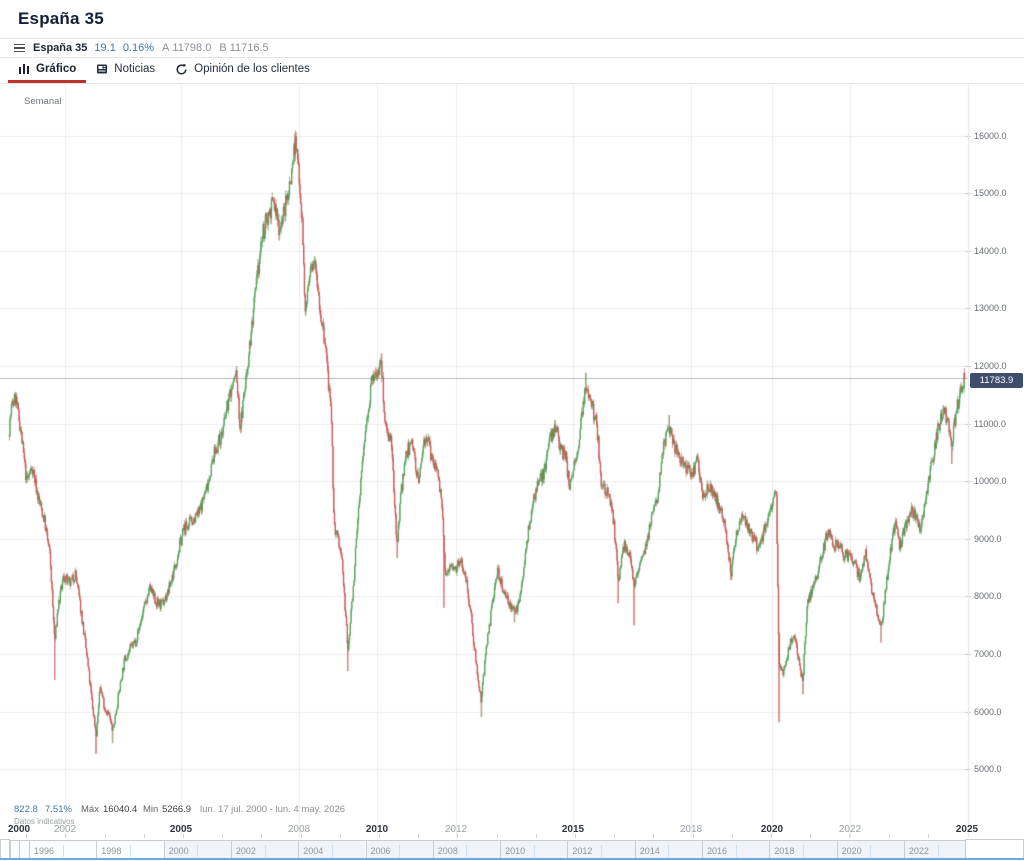 The height and width of the screenshot is (861, 1024). I want to click on navigator-year-label: 2018, so click(784, 851).